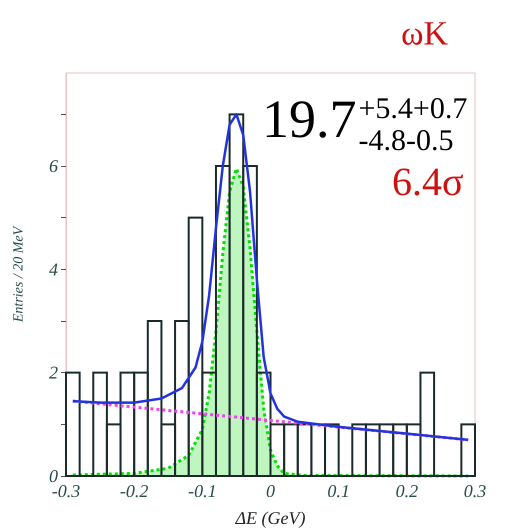  I want to click on y-tick-label: 2, so click(53, 372).